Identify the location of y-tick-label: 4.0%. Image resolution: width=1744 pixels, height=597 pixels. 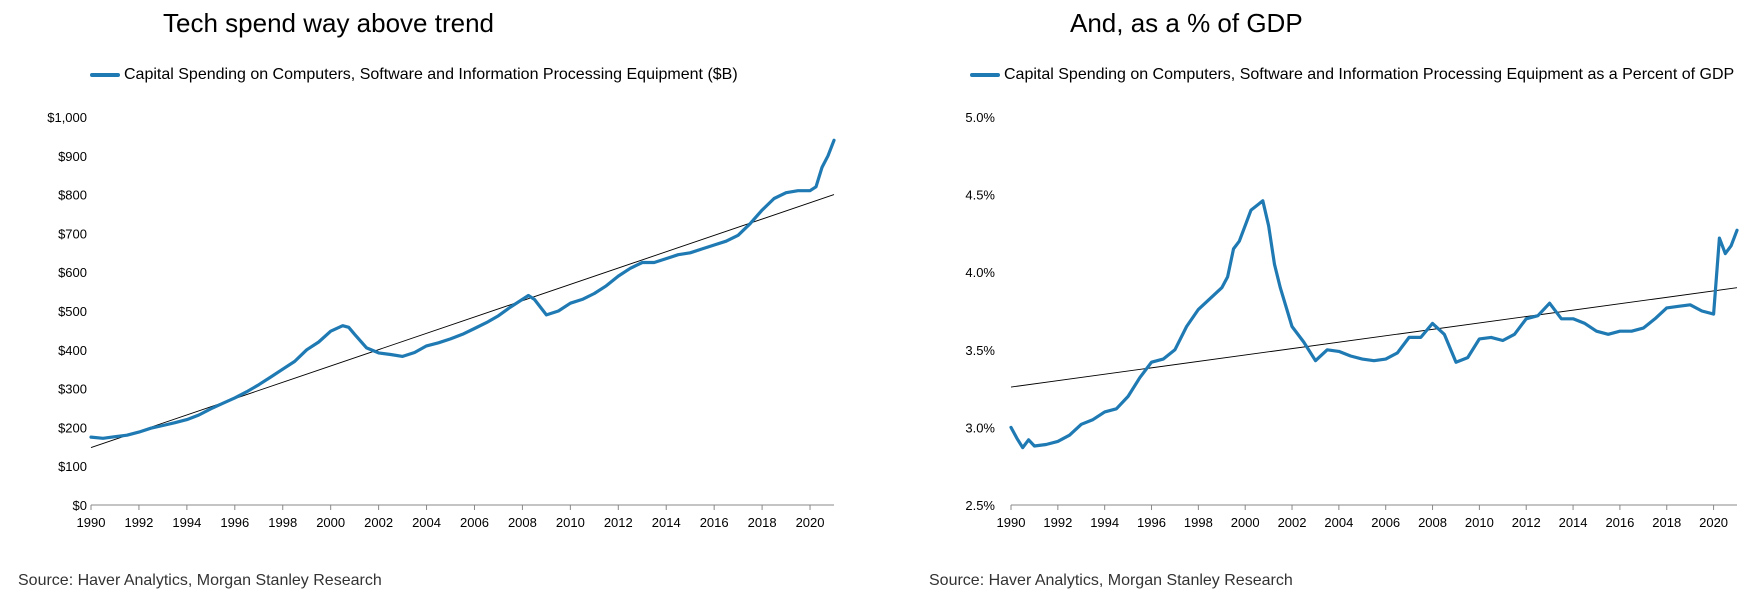
(980, 272).